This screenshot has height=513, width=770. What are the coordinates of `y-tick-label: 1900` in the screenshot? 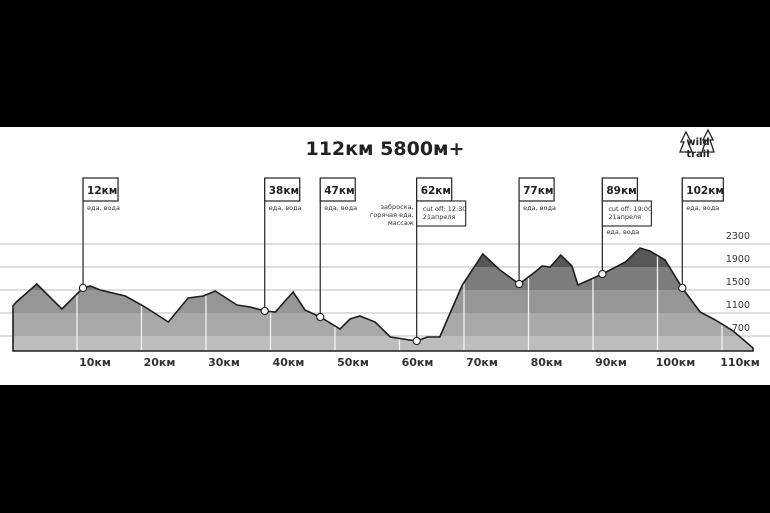 It's located at (738, 259).